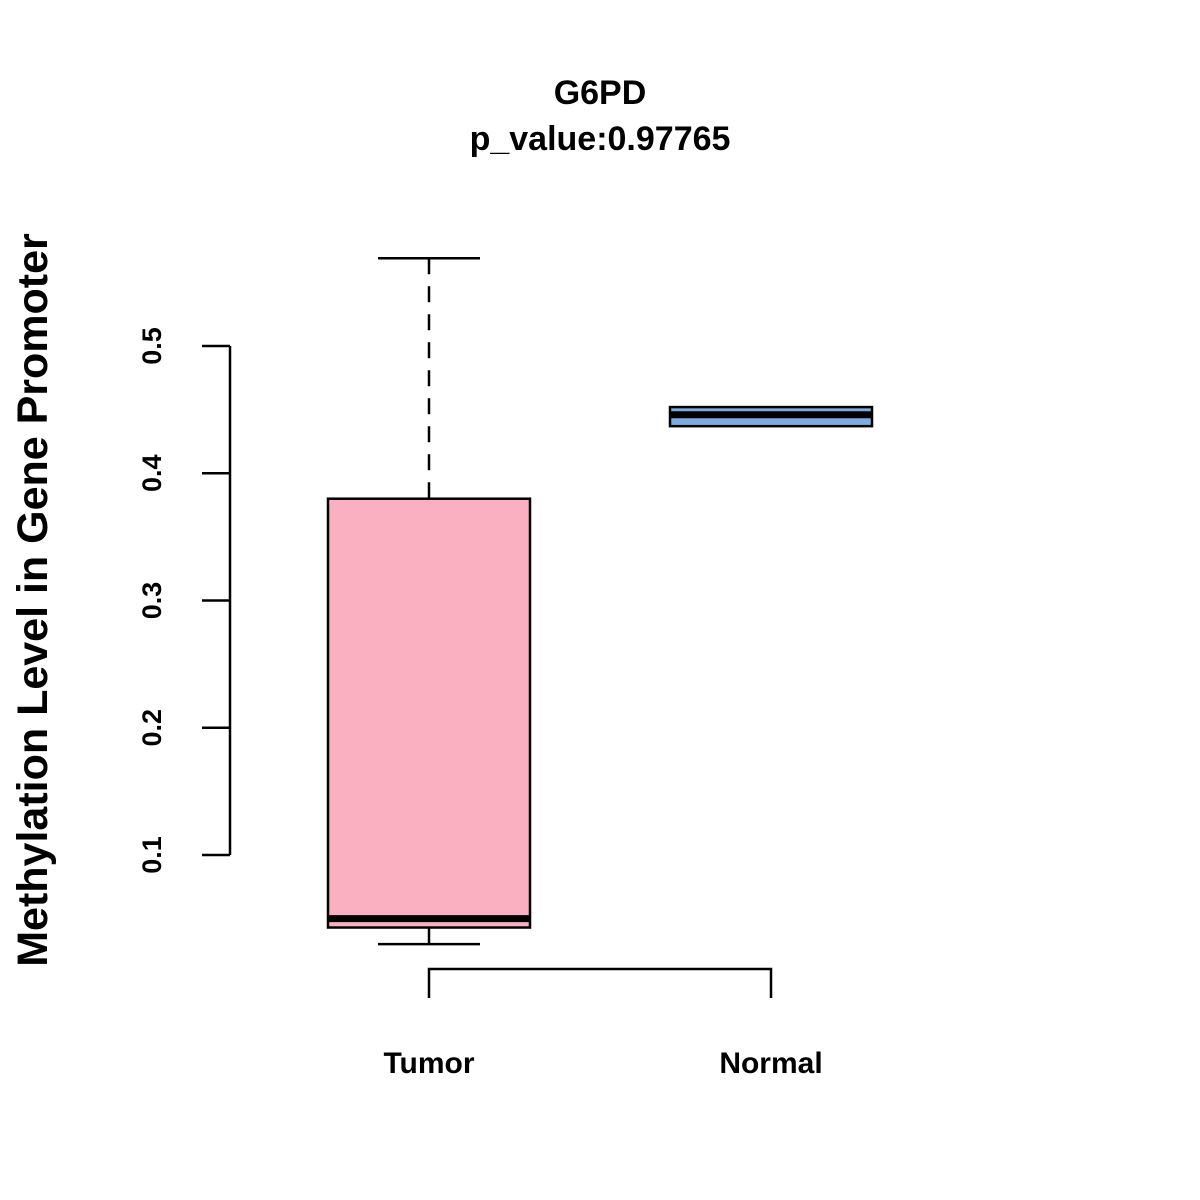 This screenshot has width=1200, height=1200. Describe the element at coordinates (152, 855) in the screenshot. I see `y-tick-label: 0.1` at that location.